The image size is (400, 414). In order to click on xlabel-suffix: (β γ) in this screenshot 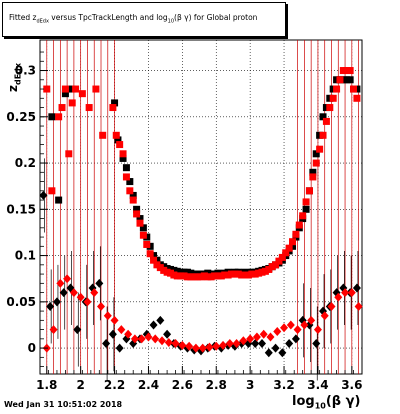, I will do `click(343, 401)`.